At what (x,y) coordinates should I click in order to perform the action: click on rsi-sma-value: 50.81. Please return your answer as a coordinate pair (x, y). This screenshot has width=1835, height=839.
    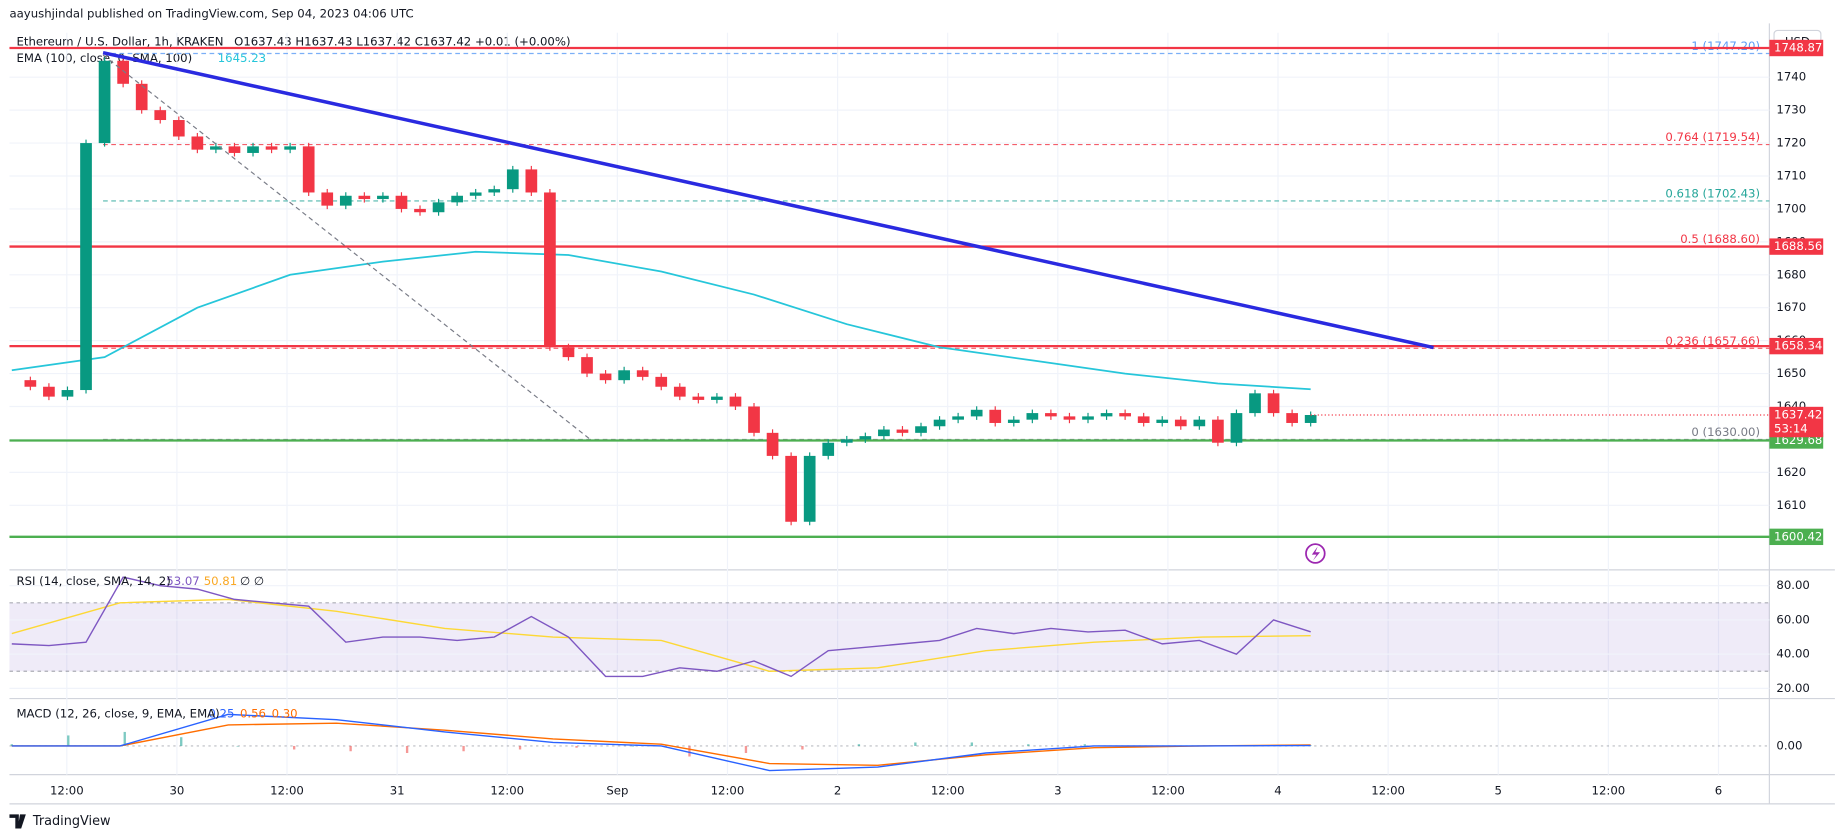
    Looking at the image, I should click on (220, 581).